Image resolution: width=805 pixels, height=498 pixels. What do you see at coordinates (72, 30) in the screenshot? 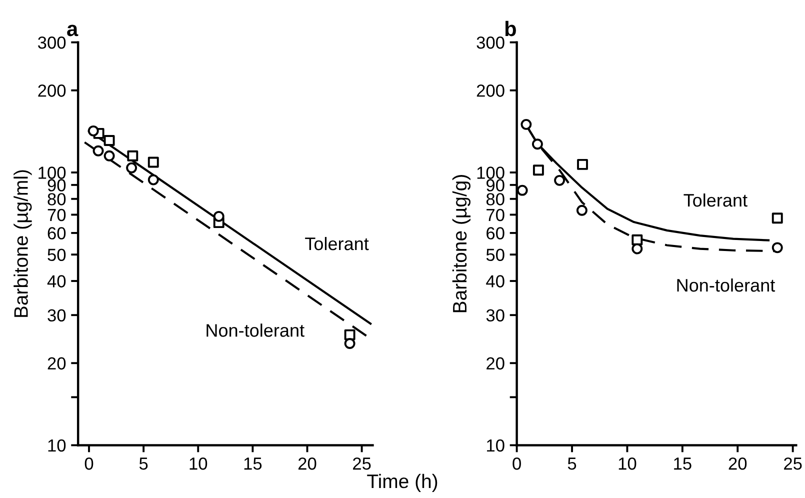
I see `chart-title: a` at bounding box center [72, 30].